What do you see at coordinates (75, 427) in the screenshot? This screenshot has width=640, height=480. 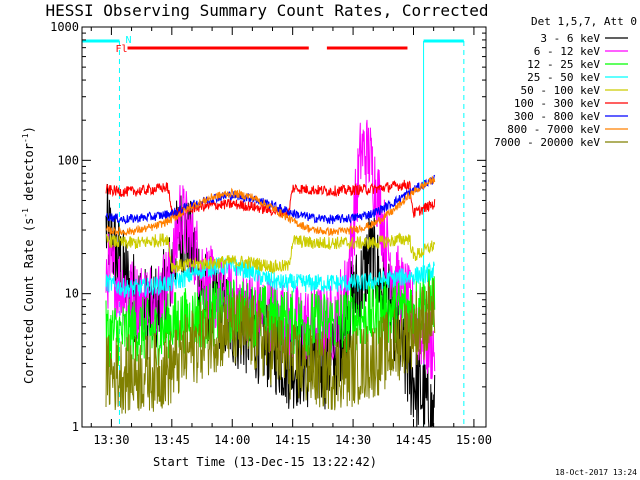 I see `y-tick-label: 1` at bounding box center [75, 427].